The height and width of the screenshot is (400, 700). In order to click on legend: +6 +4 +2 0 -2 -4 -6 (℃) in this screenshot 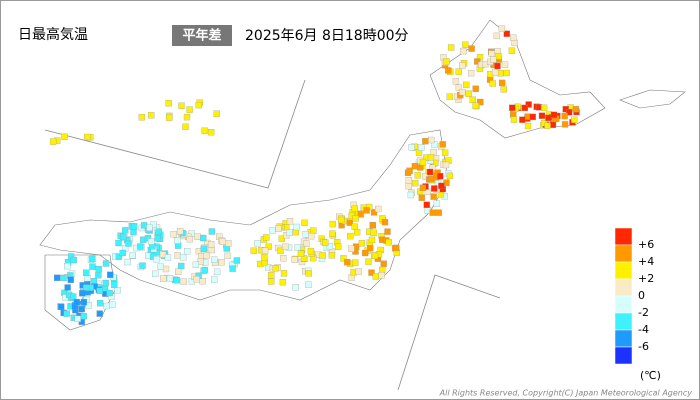, I will do `click(637, 304)`.